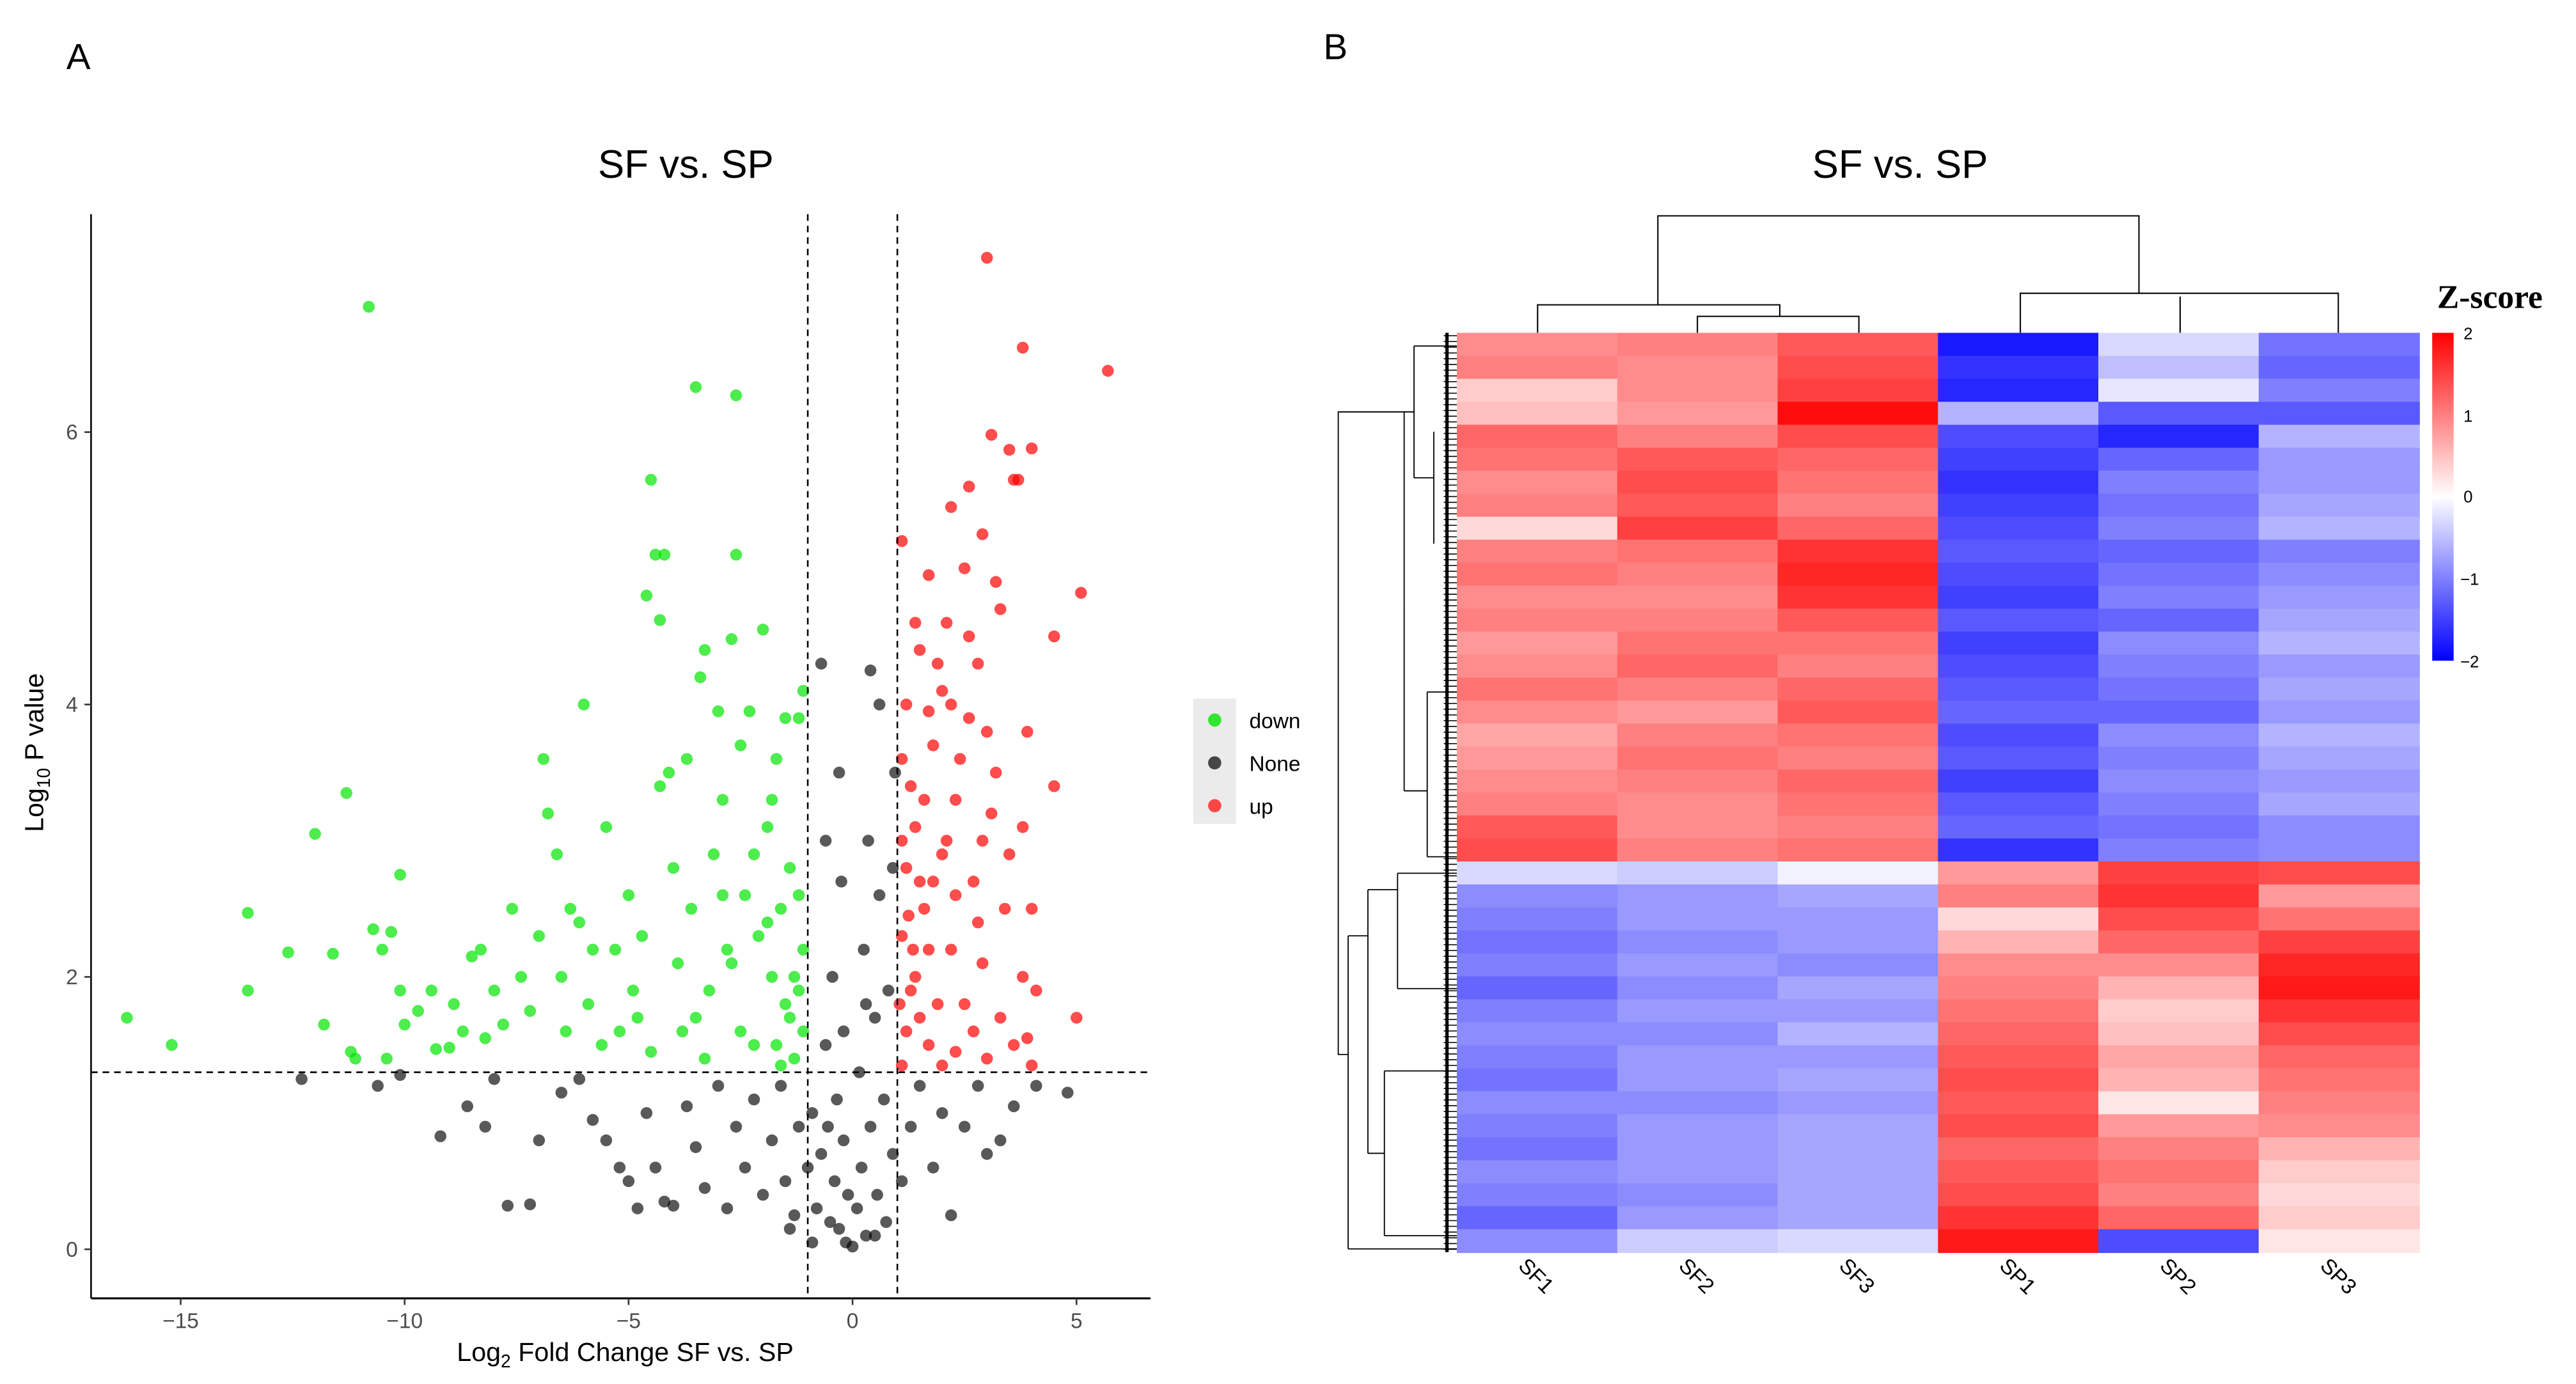  What do you see at coordinates (1938, 274) in the screenshot?
I see `column-dendrogram` at bounding box center [1938, 274].